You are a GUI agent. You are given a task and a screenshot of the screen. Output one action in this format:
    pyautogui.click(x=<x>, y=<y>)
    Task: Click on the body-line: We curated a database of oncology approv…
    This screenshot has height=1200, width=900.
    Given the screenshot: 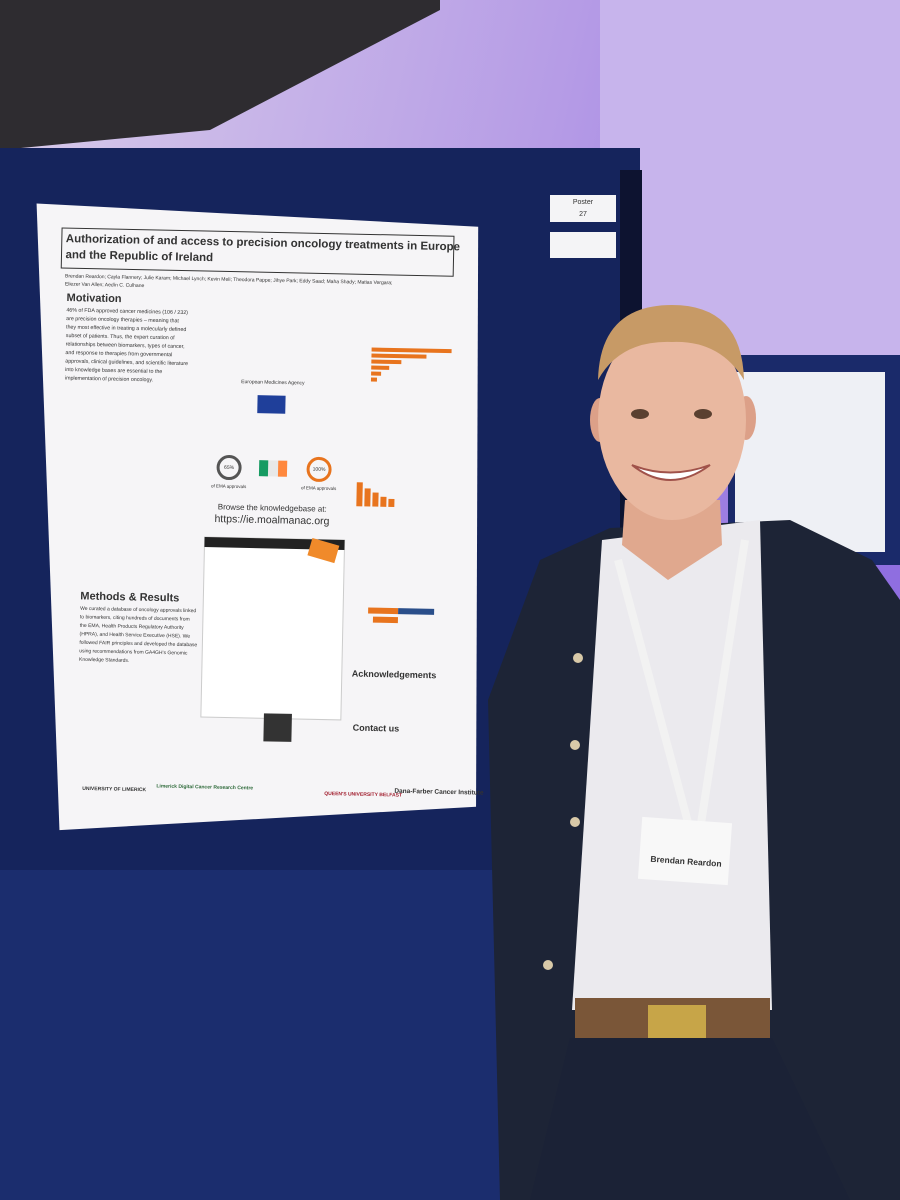 What is the action you would take?
    pyautogui.click(x=138, y=610)
    